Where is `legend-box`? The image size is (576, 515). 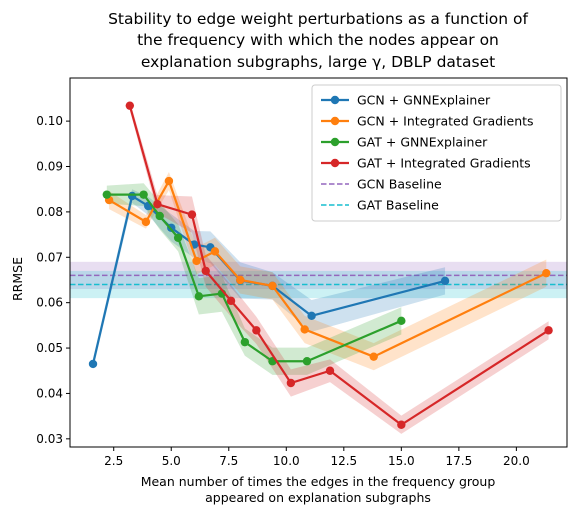 legend-box is located at coordinates (436, 153).